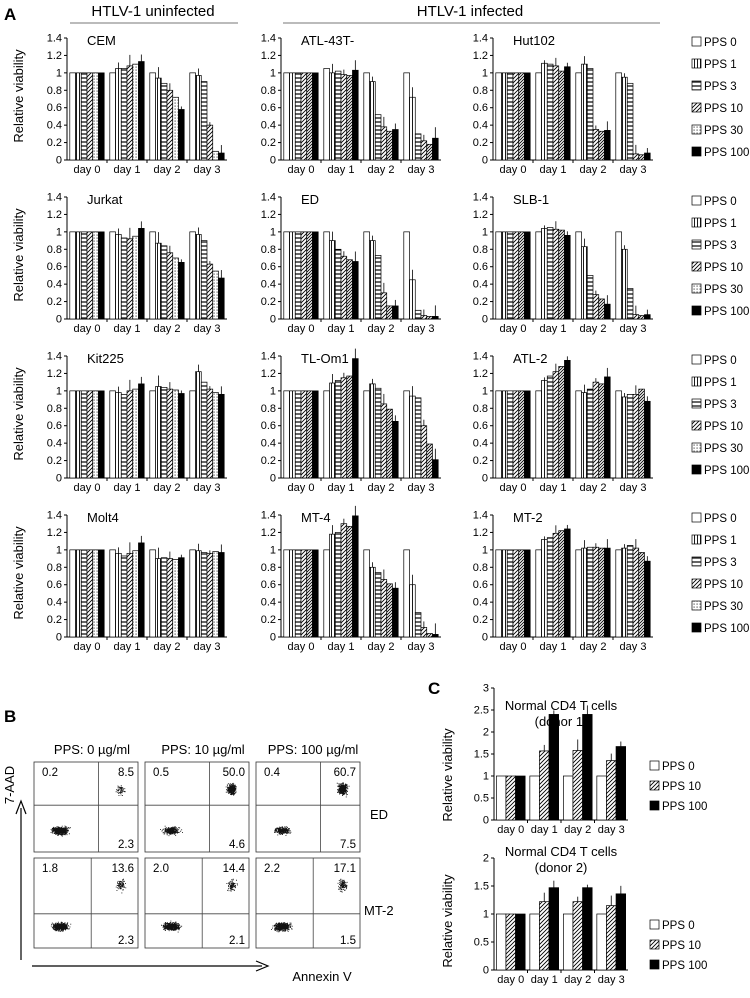 This screenshot has height=998, width=750. I want to click on legend-label: PPS 0, so click(720, 43).